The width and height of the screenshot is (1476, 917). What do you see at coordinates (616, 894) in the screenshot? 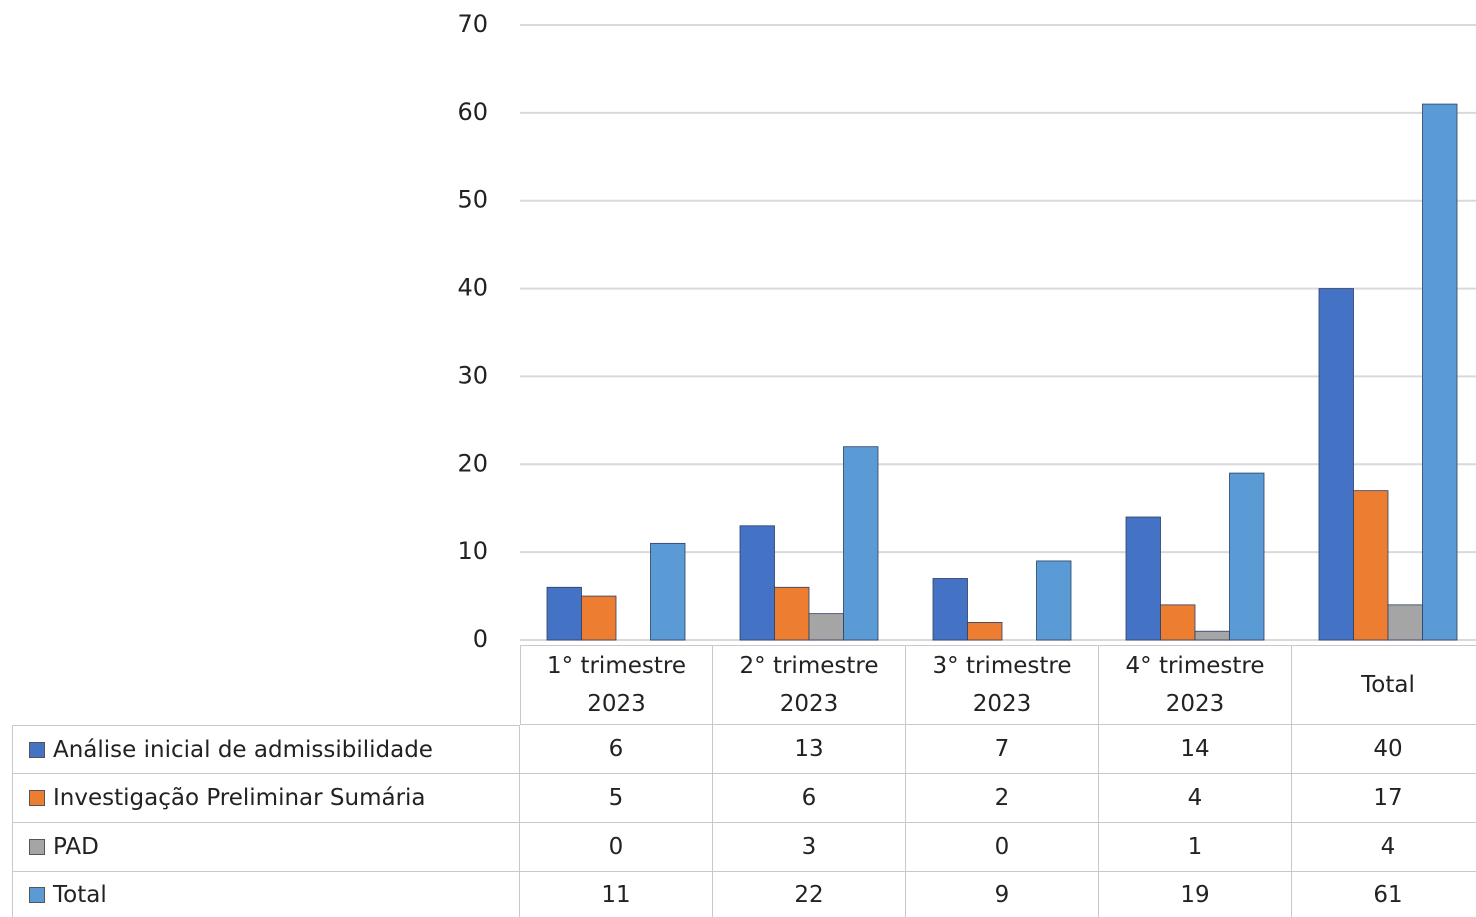
I see `table-value: 11` at bounding box center [616, 894].